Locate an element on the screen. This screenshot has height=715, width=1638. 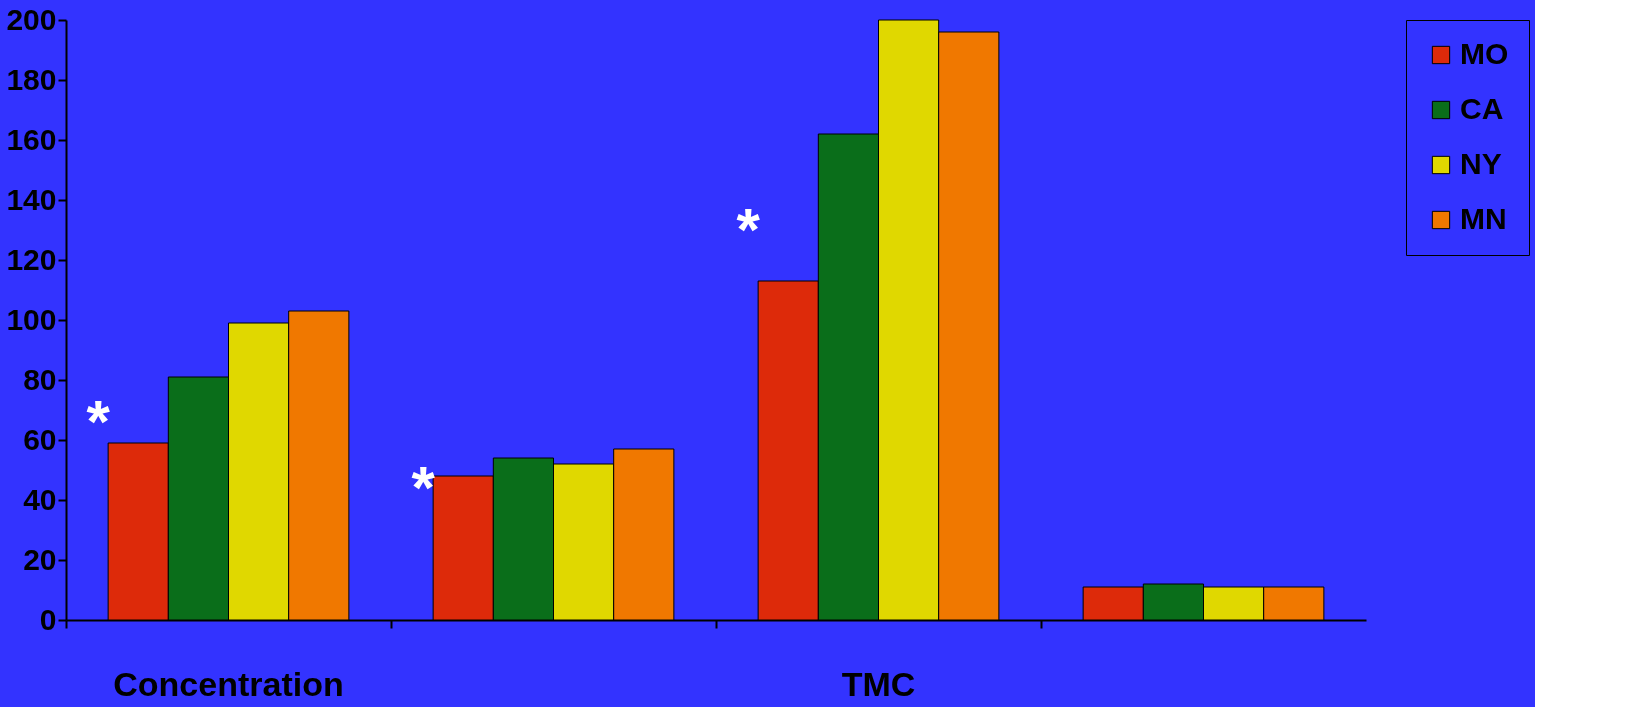
legend-label: MN is located at coordinates (1483, 218).